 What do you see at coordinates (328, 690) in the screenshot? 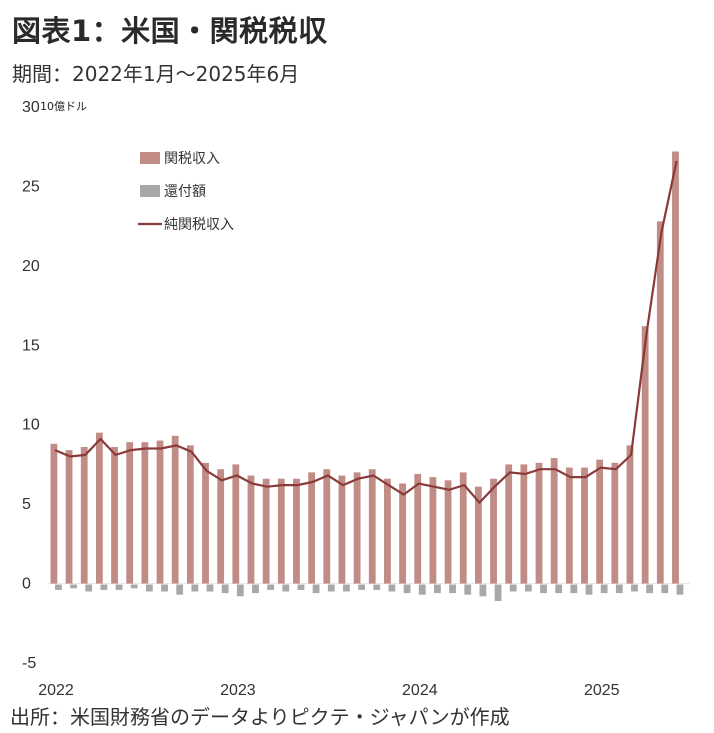
I see `x-axis: 2022 2023 2024 2025` at bounding box center [328, 690].